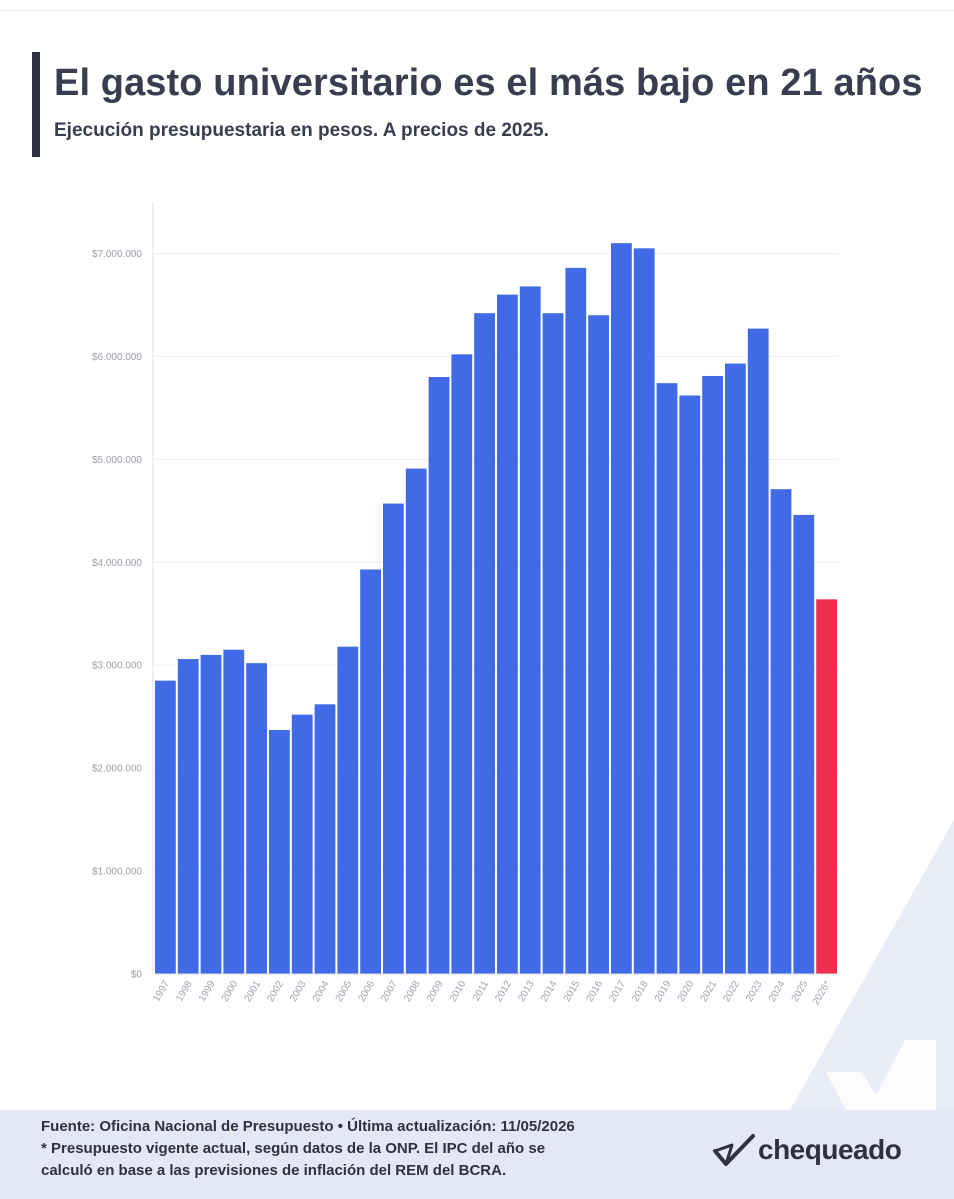 This screenshot has height=1199, width=954. Describe the element at coordinates (754, 991) in the screenshot. I see `x-tick-label: 2023` at that location.